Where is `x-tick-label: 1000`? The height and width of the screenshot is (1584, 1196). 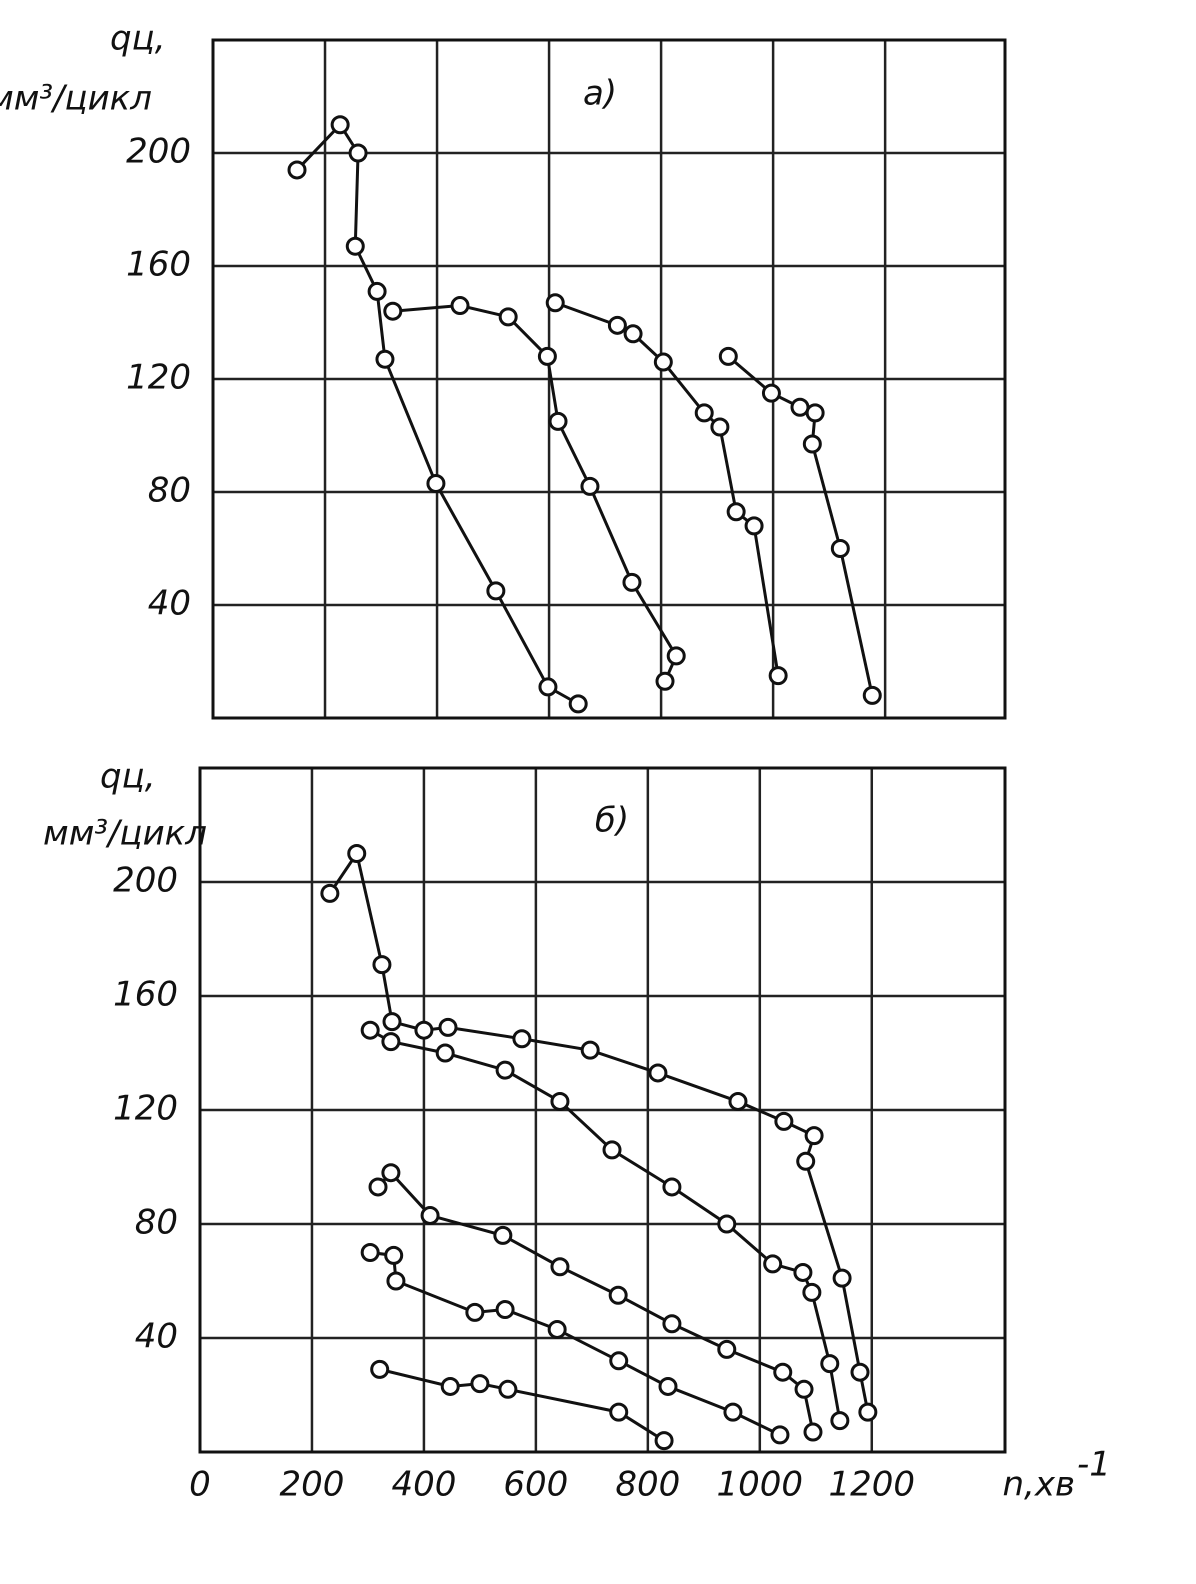 x-tick-label: 1000 is located at coordinates (760, 1485).